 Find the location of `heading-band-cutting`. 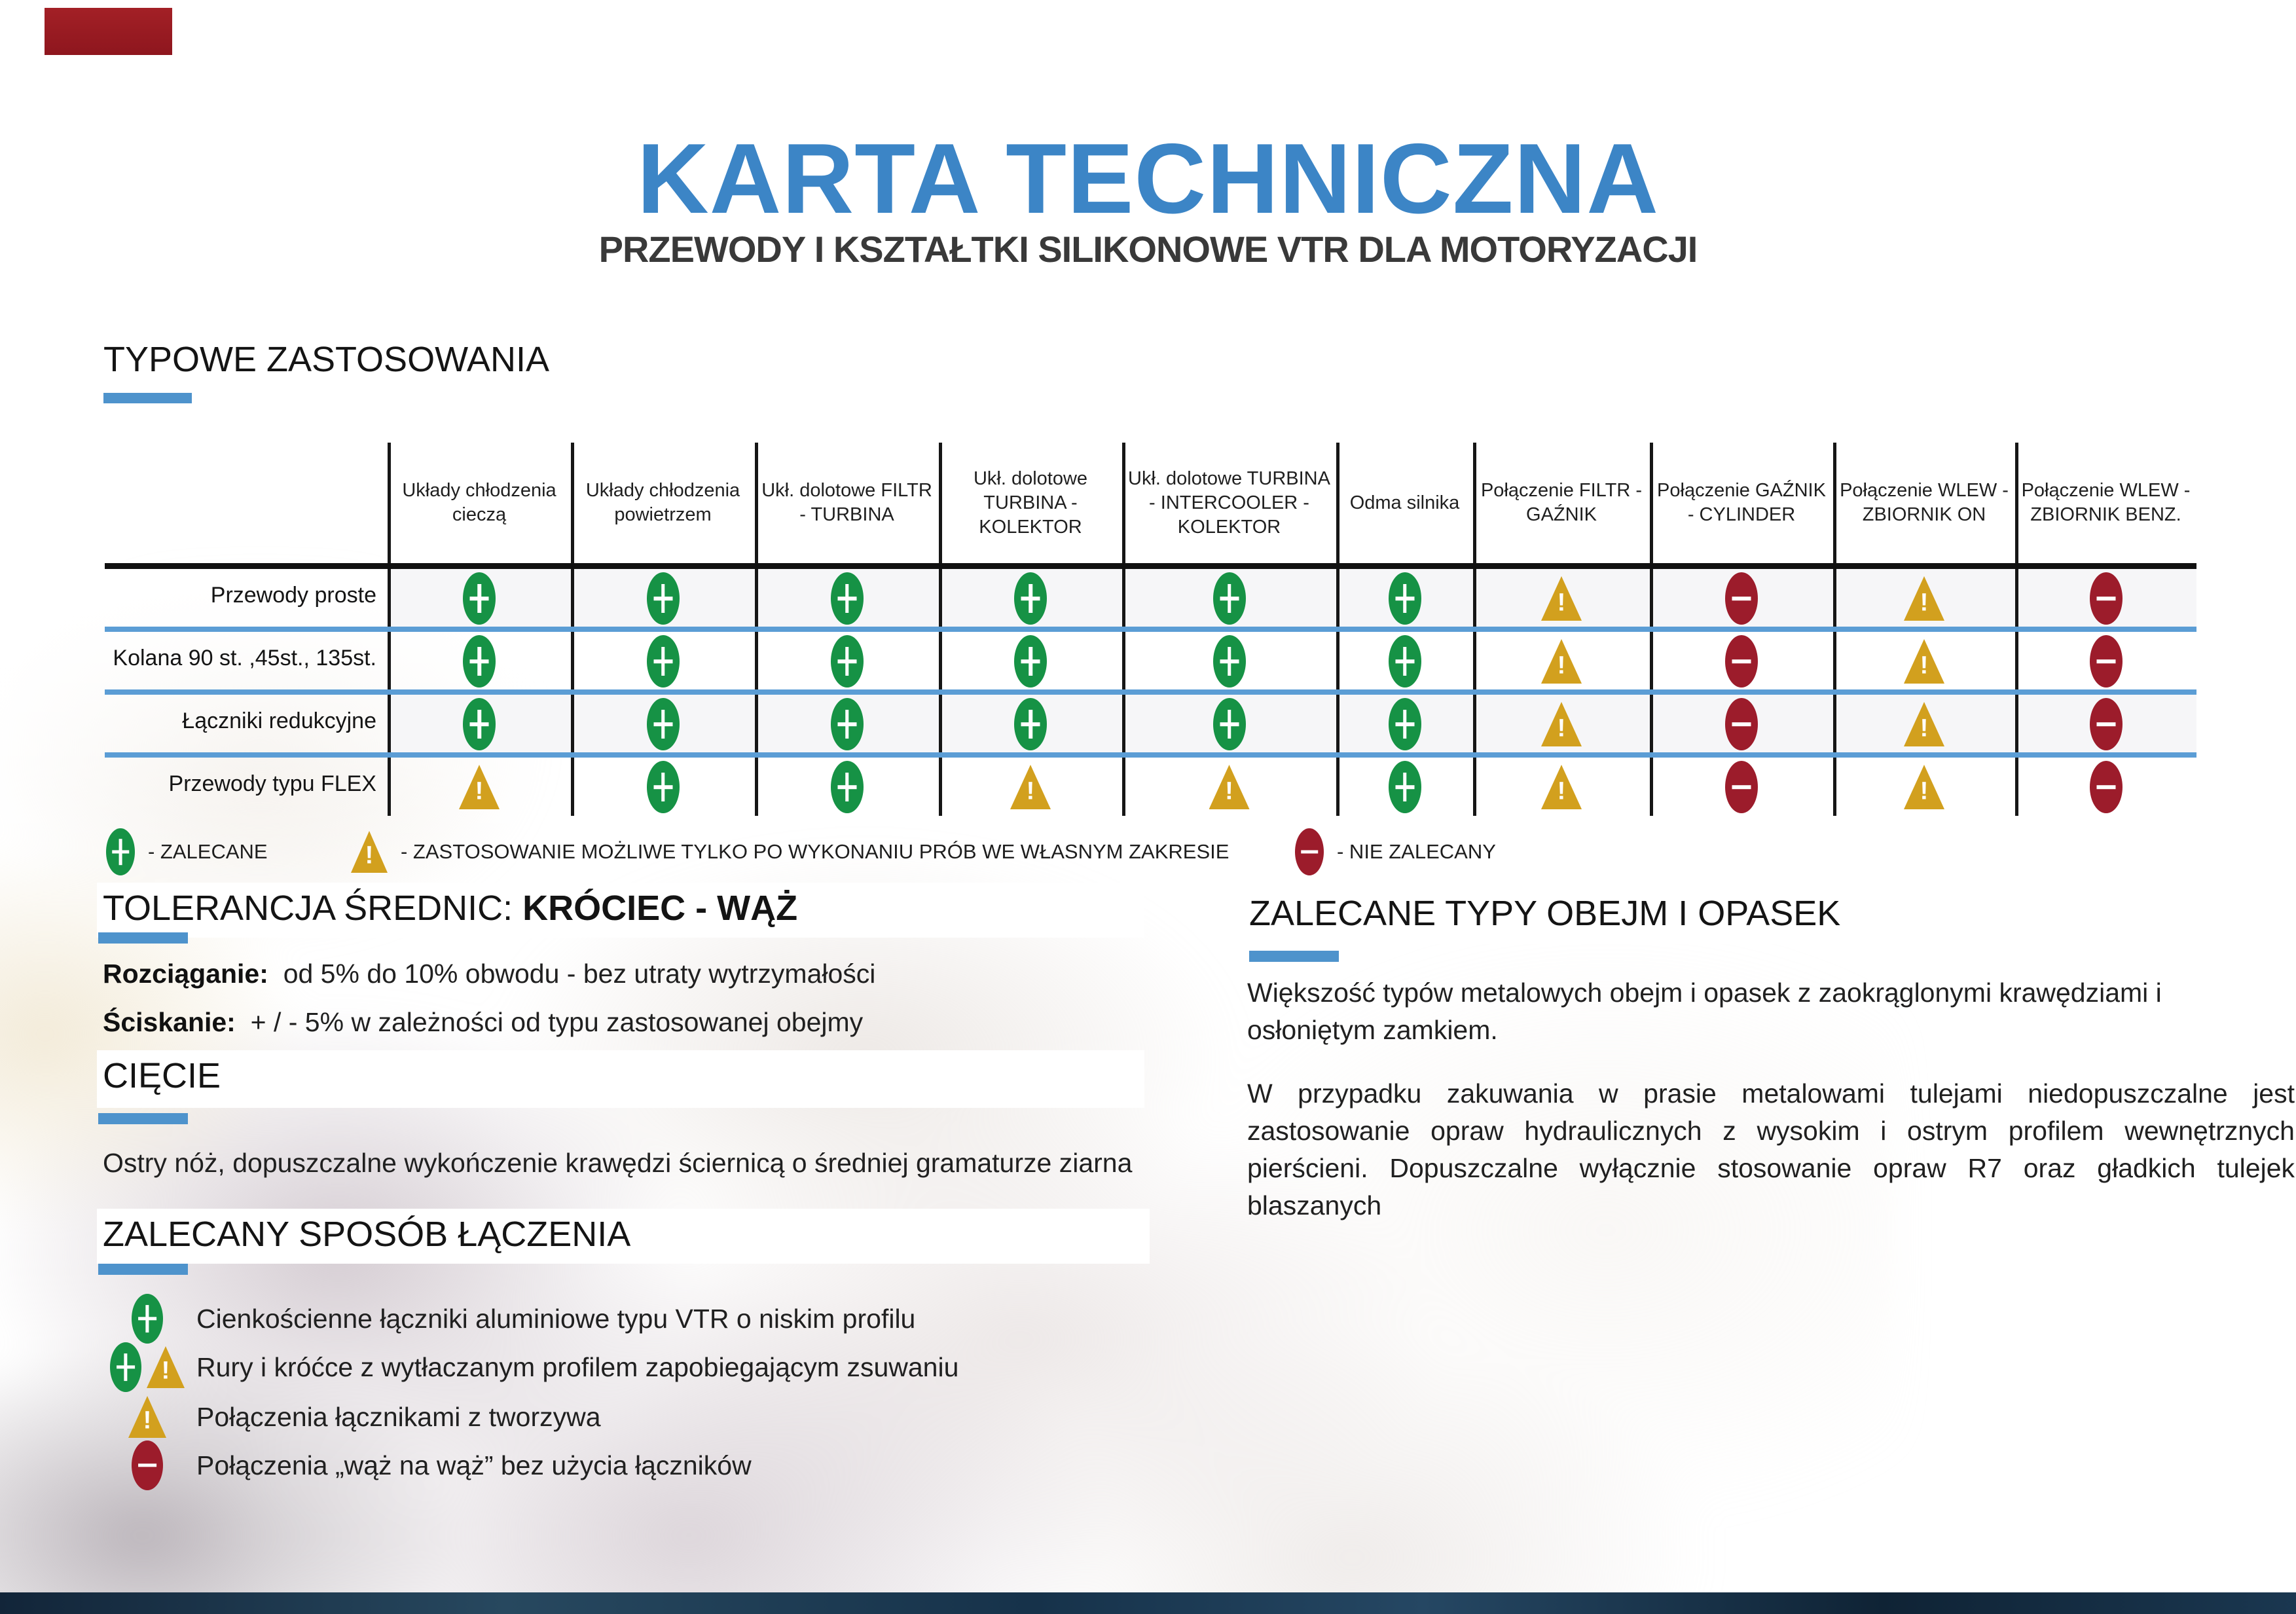

heading-band-cutting is located at coordinates (620, 1079).